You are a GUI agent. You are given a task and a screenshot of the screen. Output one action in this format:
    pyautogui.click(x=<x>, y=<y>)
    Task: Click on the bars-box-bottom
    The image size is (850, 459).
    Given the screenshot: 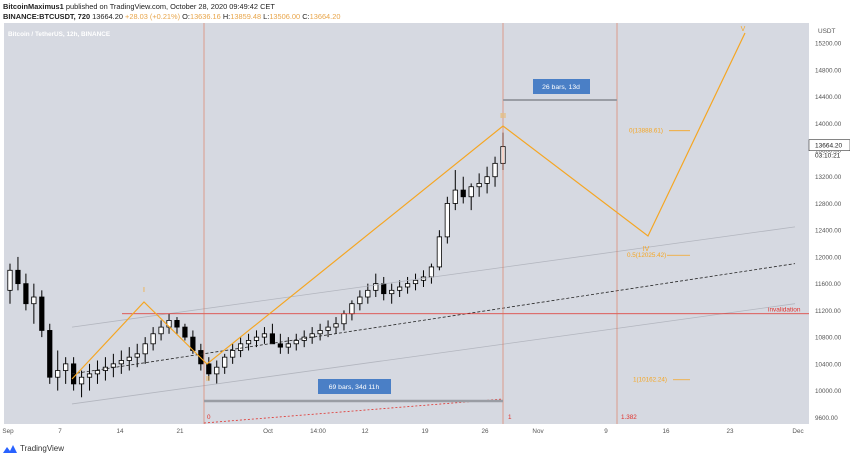 What is the action you would take?
    pyautogui.click(x=354, y=386)
    